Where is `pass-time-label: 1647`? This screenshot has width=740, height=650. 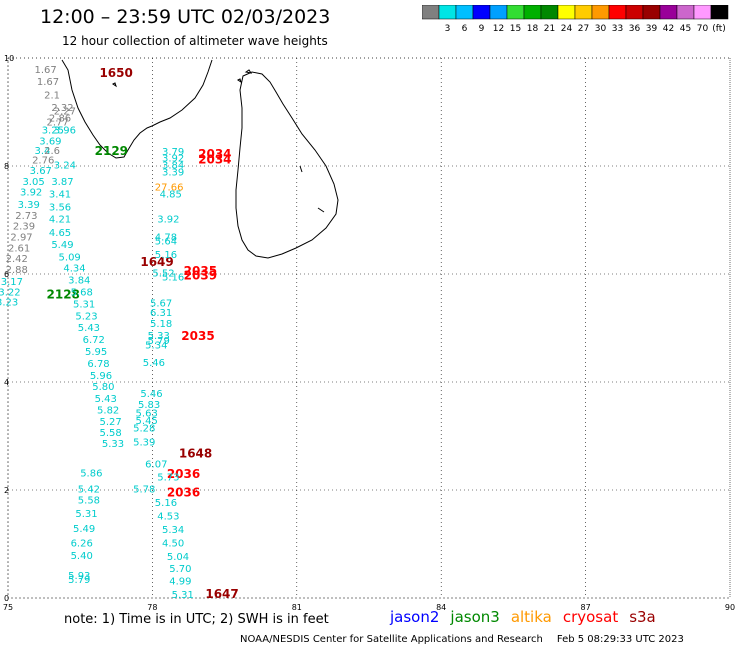
pass-time-label: 1647 is located at coordinates (221, 594).